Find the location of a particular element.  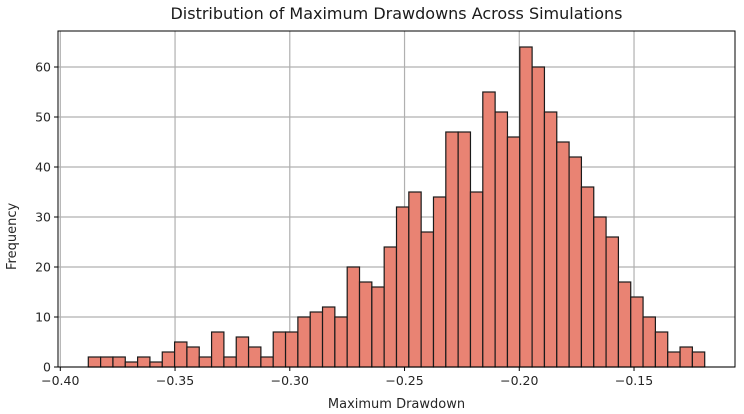

x-axis-ticks: −0.40 −0.35 −0.30 −0.25 −0.20 −0.15 is located at coordinates (347, 377).